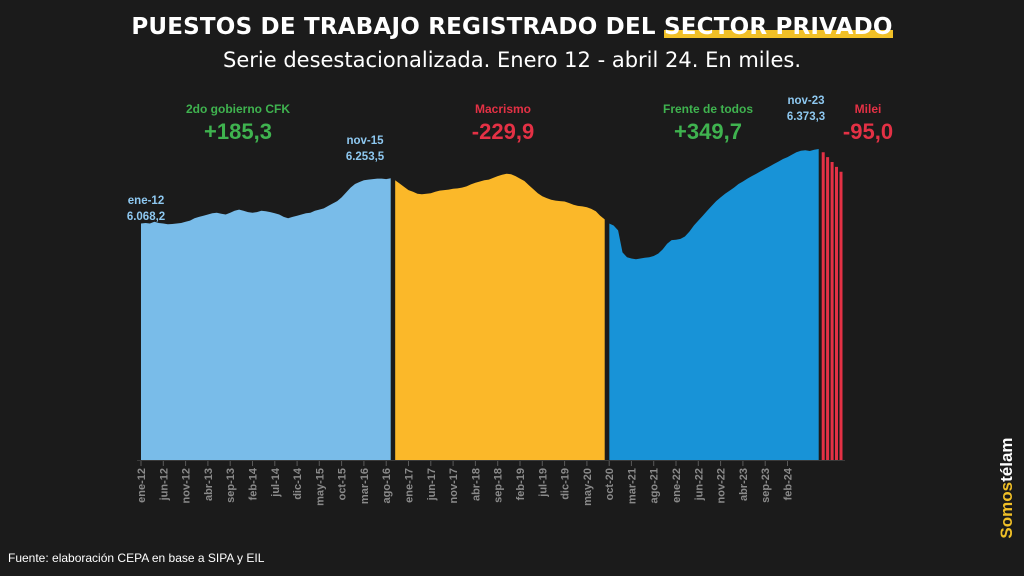 This screenshot has height=576, width=1024. What do you see at coordinates (298, 483) in the screenshot?
I see `x-tick-label: dic-14` at bounding box center [298, 483].